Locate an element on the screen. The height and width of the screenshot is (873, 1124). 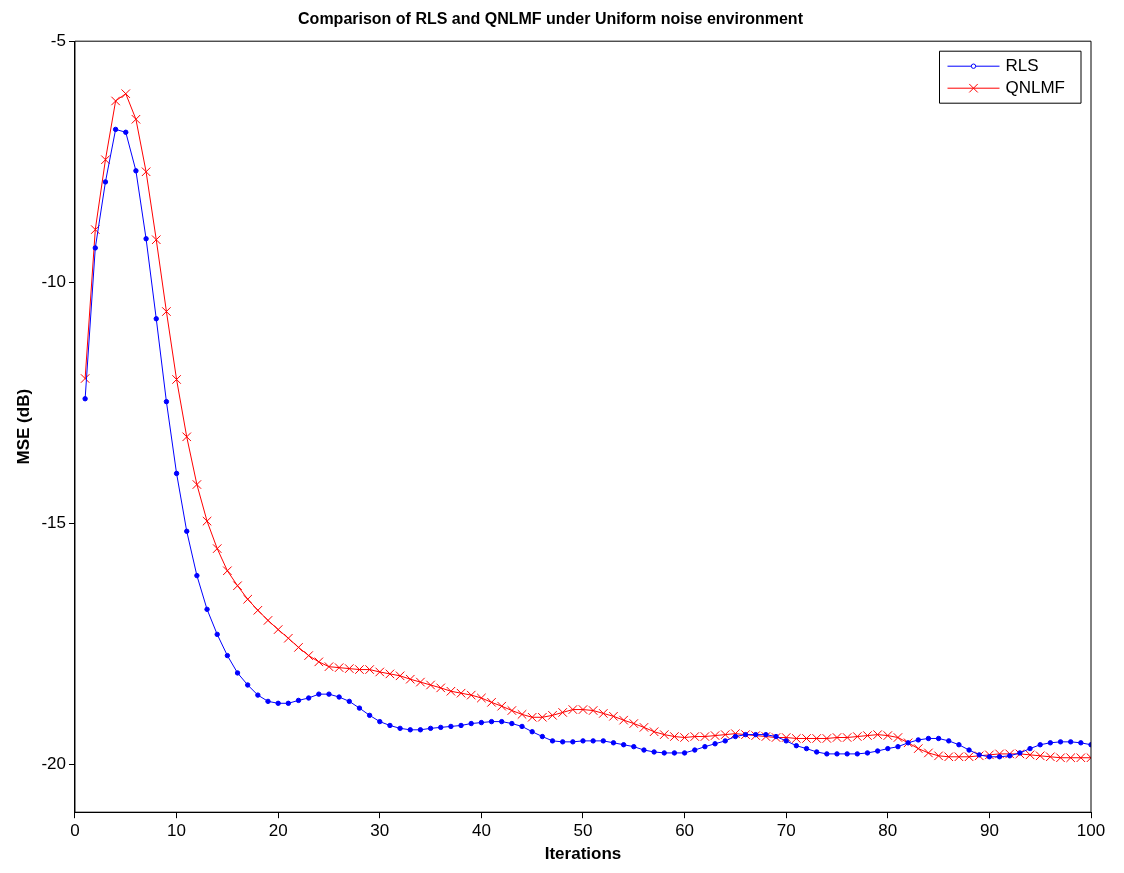
x-axis-title: Iterations is located at coordinates (583, 854).